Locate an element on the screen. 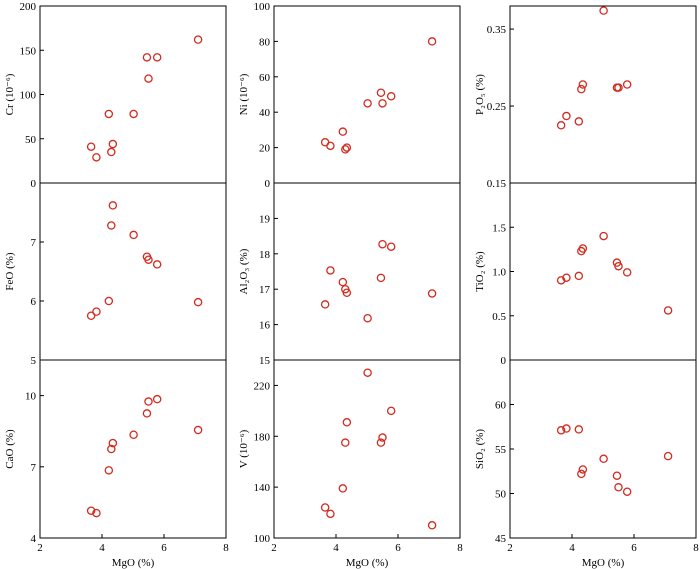 This screenshot has height=569, width=700. panel-v: 100 140 180 220 2 4 6 8 V (10⁻⁶) MgO (%) is located at coordinates (350, 464).